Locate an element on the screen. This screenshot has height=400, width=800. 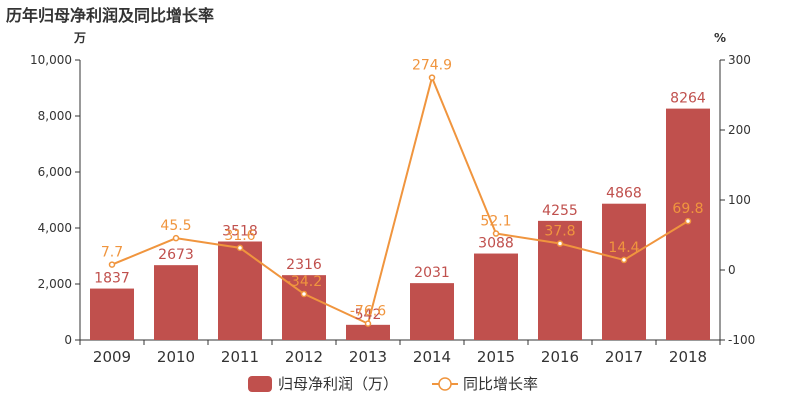
x-tick-label: 2013 is located at coordinates (368, 357).